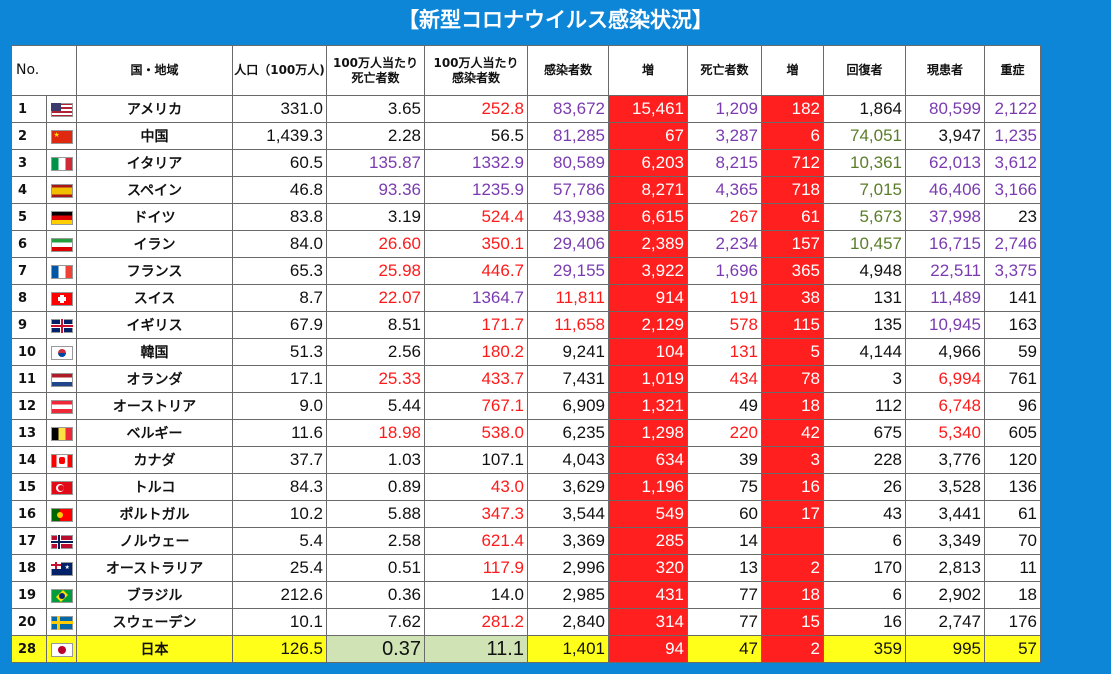 The image size is (1111, 674). I want to click on cell-dpm: 2.28, so click(375, 136).